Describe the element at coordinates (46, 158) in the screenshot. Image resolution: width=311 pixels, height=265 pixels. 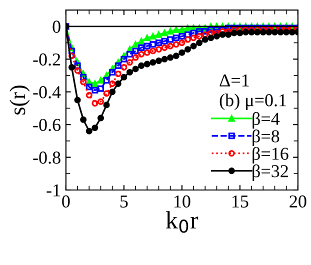
I see `y-tick-label: -0.8` at that location.